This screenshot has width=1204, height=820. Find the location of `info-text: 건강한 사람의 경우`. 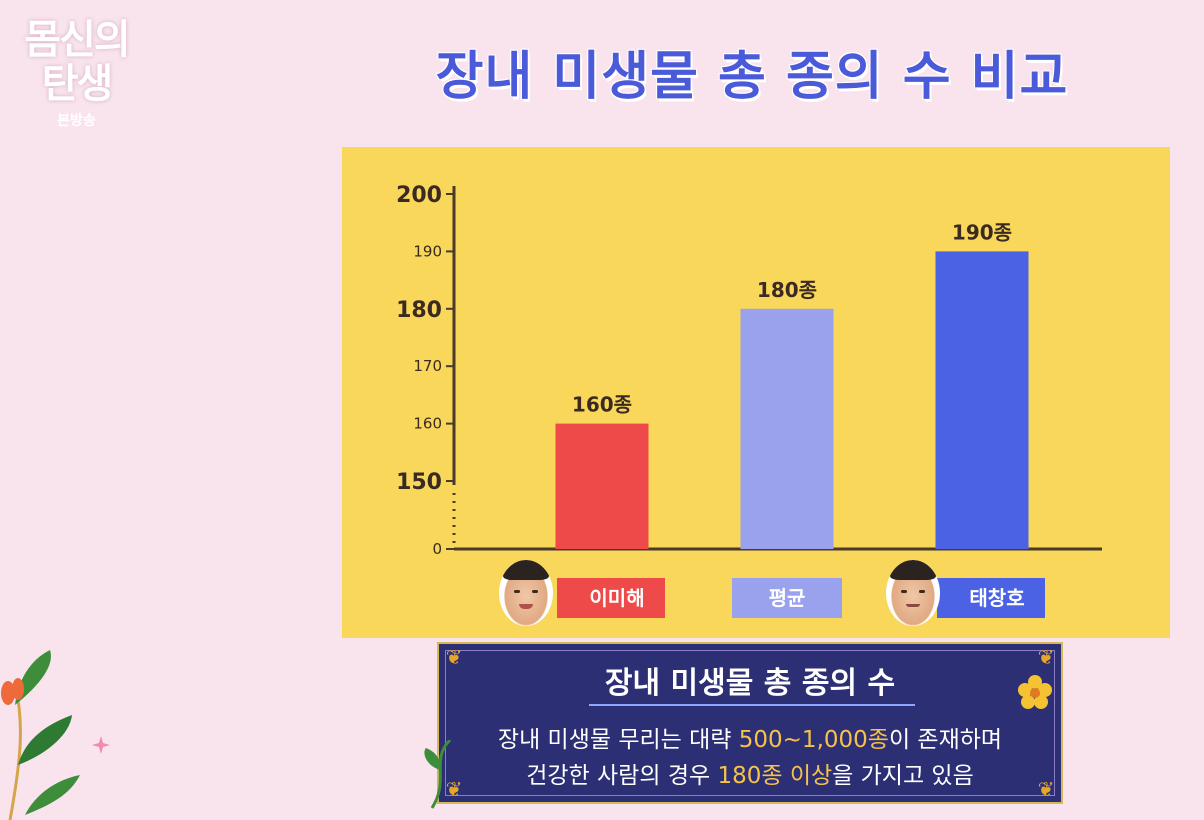

info-text: 건강한 사람의 경우 is located at coordinates (622, 776).